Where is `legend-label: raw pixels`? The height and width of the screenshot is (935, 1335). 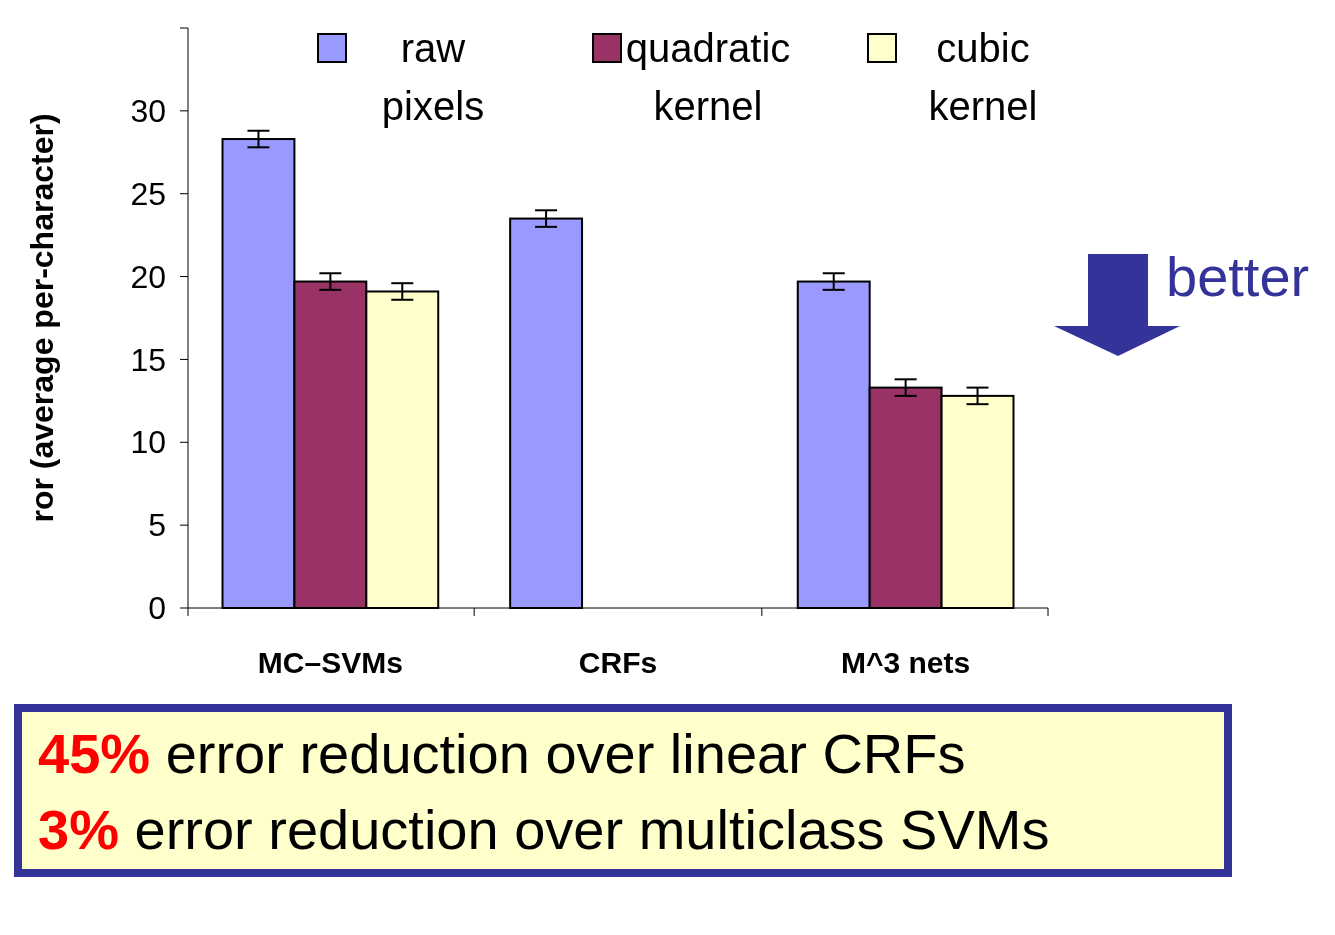 legend-label: raw pixels is located at coordinates (433, 77).